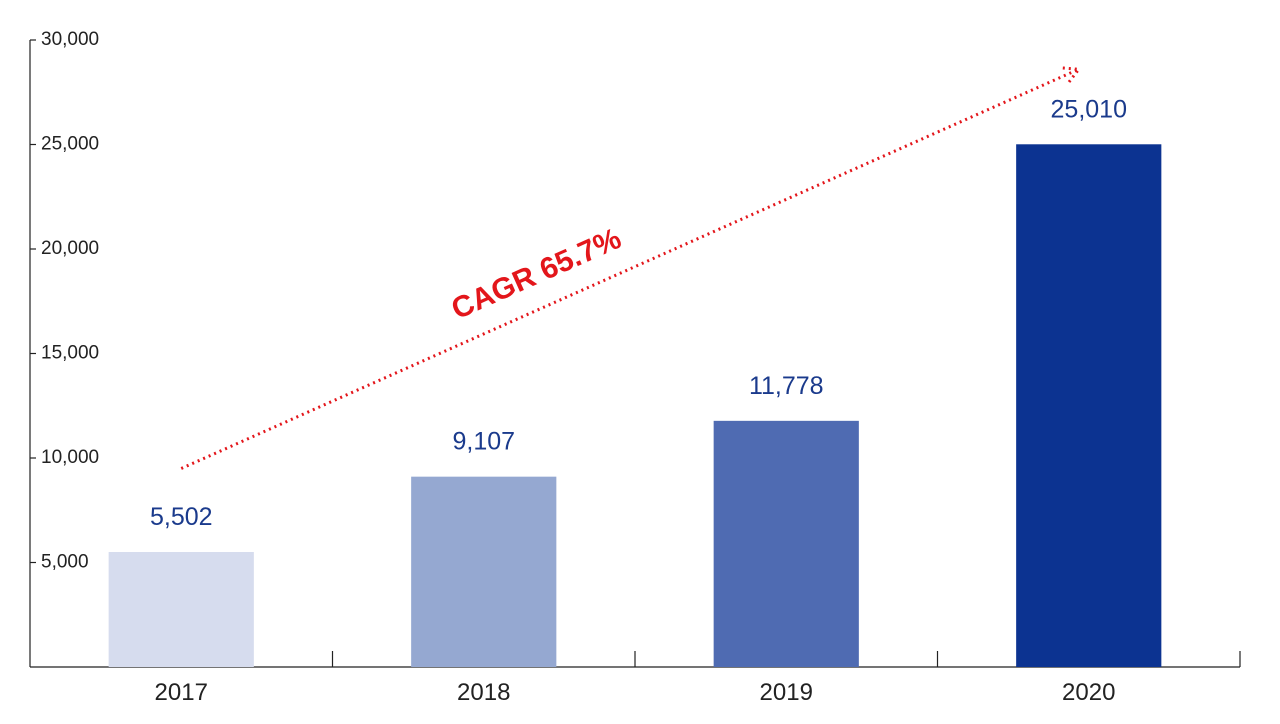 Image resolution: width=1280 pixels, height=724 pixels. What do you see at coordinates (181, 609) in the screenshot?
I see `bar-2017` at bounding box center [181, 609].